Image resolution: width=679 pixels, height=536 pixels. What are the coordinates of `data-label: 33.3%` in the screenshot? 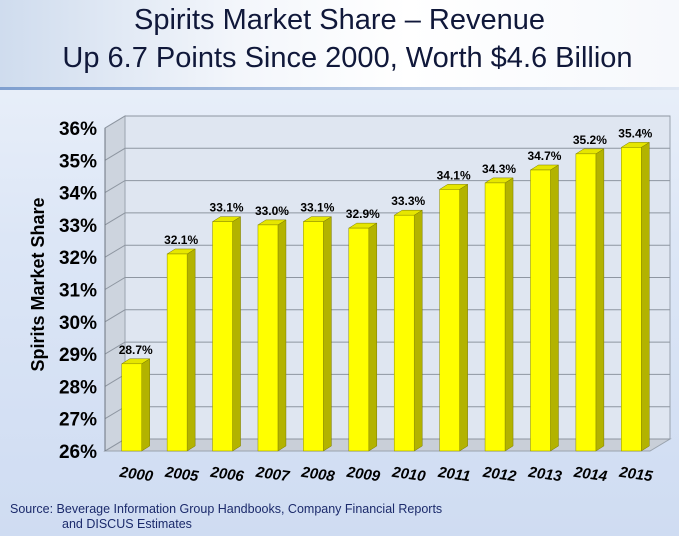 It's located at (408, 201).